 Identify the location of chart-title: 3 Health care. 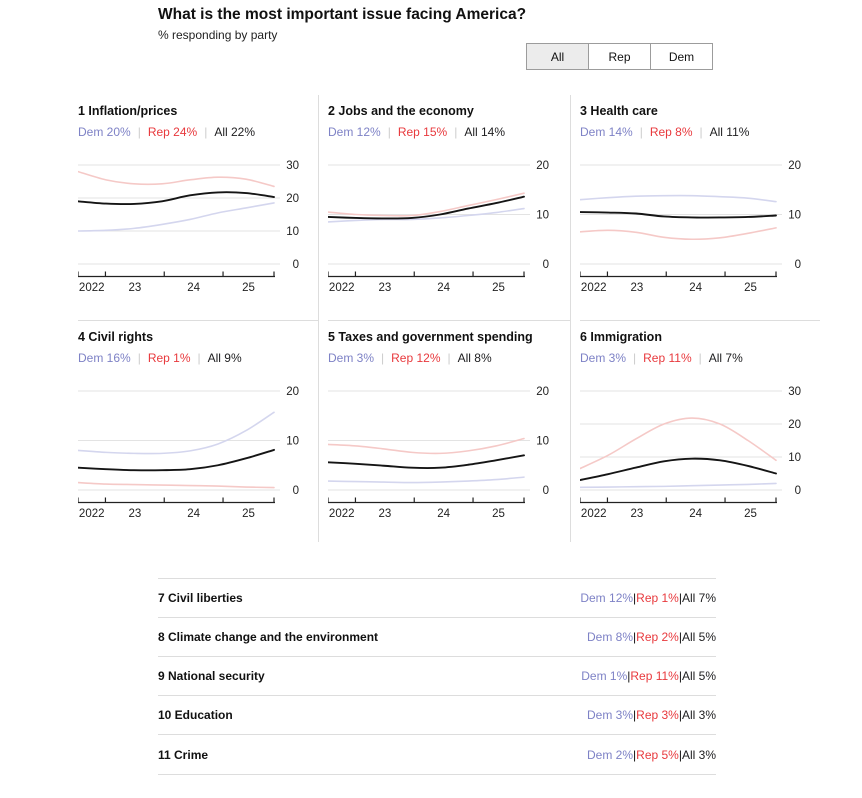
(619, 111).